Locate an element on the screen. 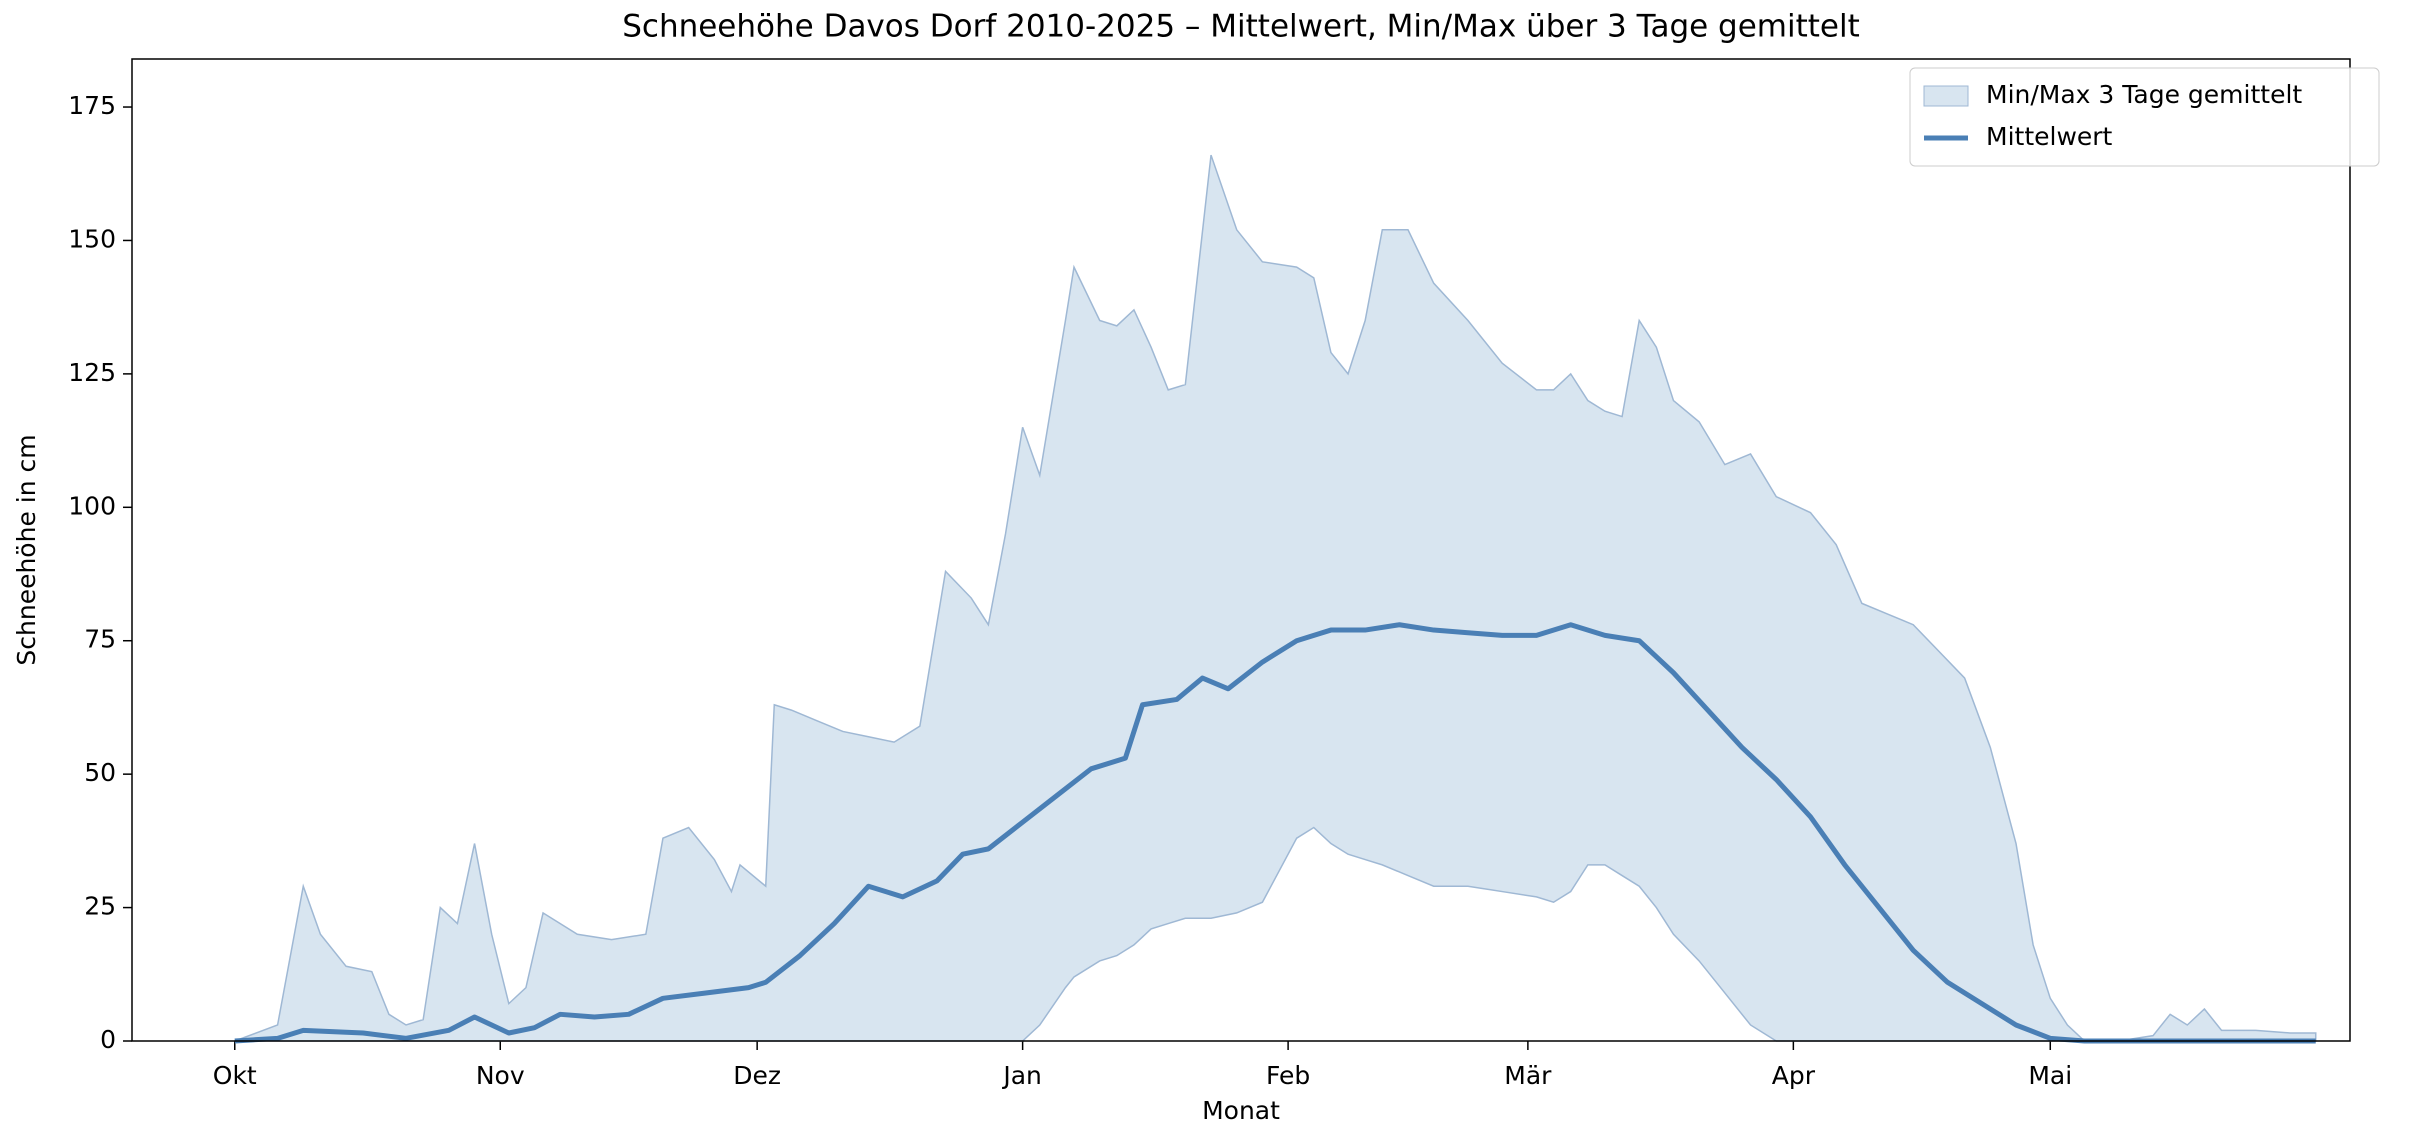 Image resolution: width=2429 pixels, height=1124 pixels. legend-swatch is located at coordinates (1946, 96).